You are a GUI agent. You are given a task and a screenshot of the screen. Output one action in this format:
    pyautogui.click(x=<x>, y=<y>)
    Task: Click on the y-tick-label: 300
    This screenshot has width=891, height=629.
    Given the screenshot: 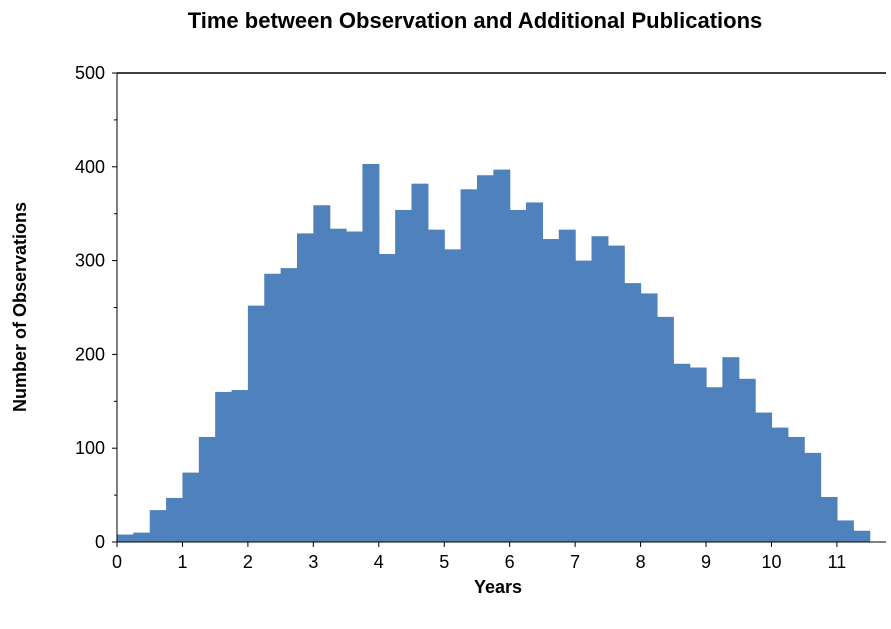 What is the action you would take?
    pyautogui.click(x=90, y=261)
    